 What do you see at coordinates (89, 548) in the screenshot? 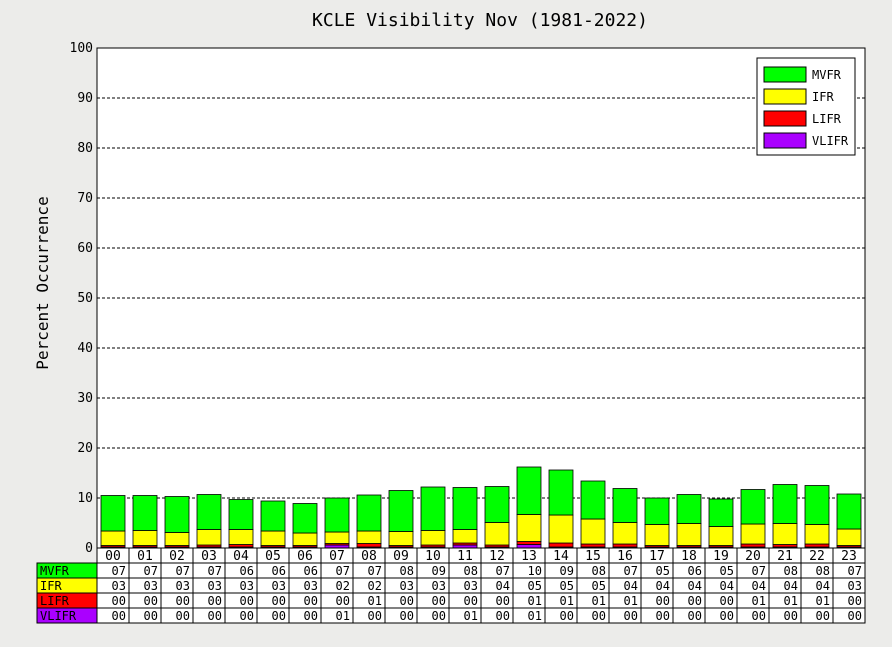
I see `y-tick-label: 0` at bounding box center [89, 548].